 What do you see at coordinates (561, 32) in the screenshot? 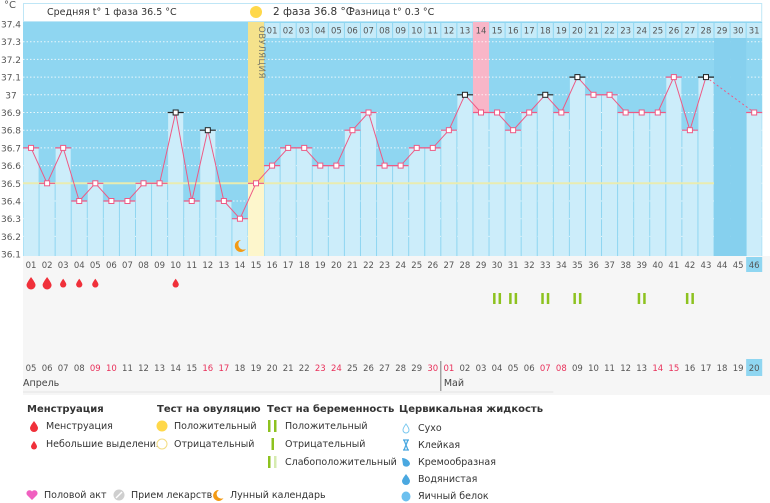
I see `top-date-label: 19` at bounding box center [561, 32].